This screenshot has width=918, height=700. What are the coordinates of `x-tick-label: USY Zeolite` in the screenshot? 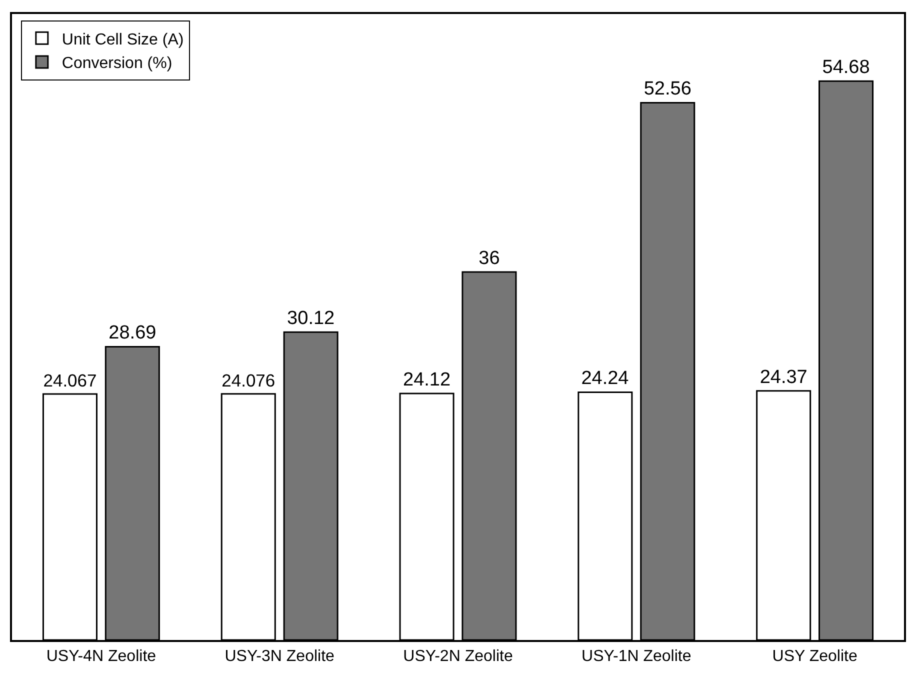 It's located at (815, 656).